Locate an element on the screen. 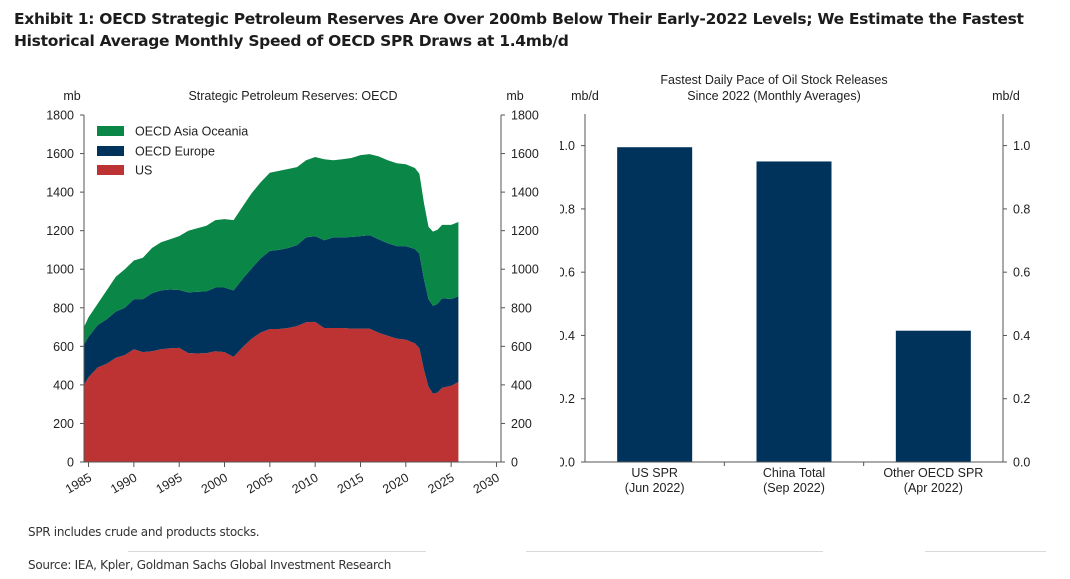 The width and height of the screenshot is (1070, 579). area-oecd-asia-oceania is located at coordinates (271, 249).